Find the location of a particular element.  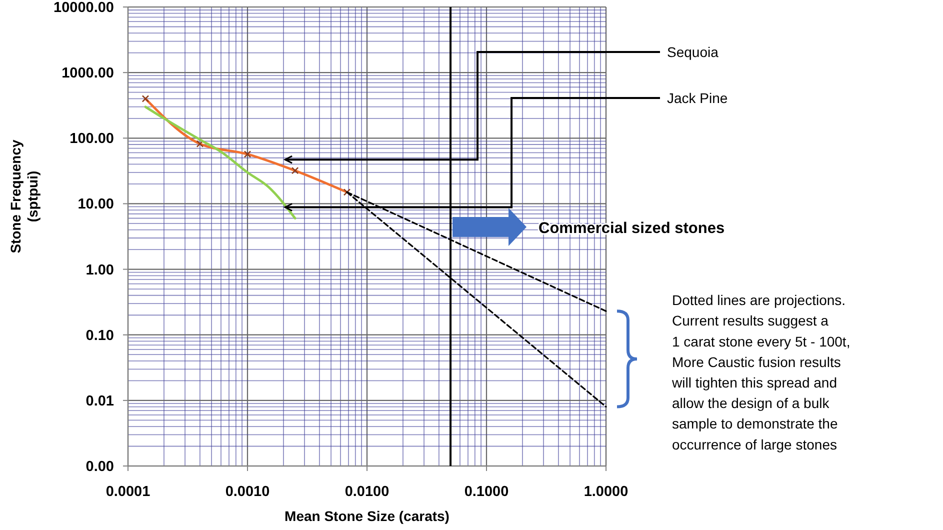

text: Sequoia is located at coordinates (693, 52).